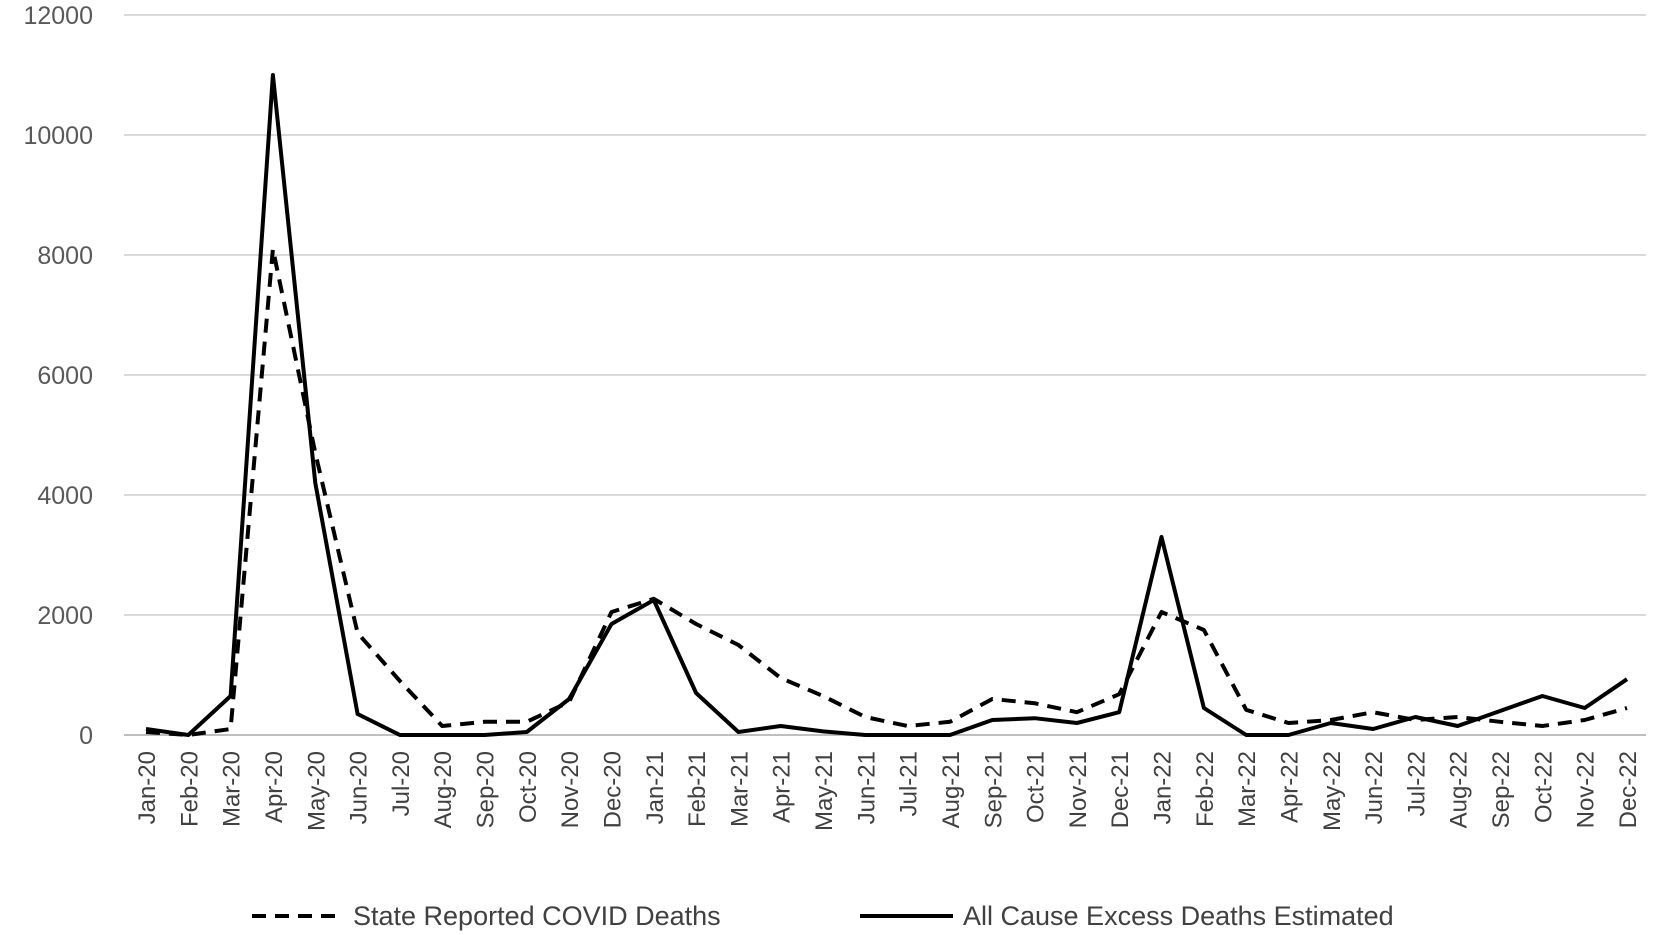 This screenshot has height=935, width=1654. I want to click on y-tick-label: 6000, so click(65, 376).